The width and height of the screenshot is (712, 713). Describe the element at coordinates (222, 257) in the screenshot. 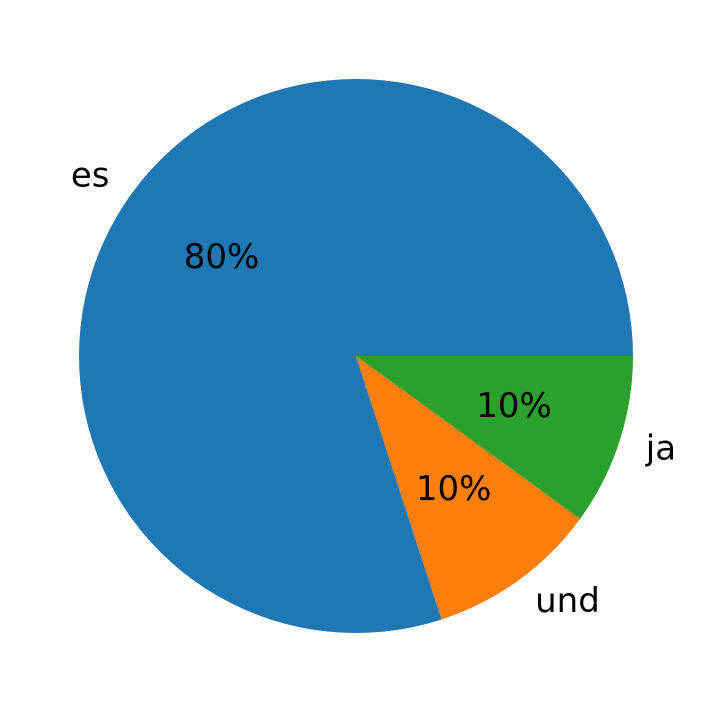

I see `value-label: 80%` at that location.